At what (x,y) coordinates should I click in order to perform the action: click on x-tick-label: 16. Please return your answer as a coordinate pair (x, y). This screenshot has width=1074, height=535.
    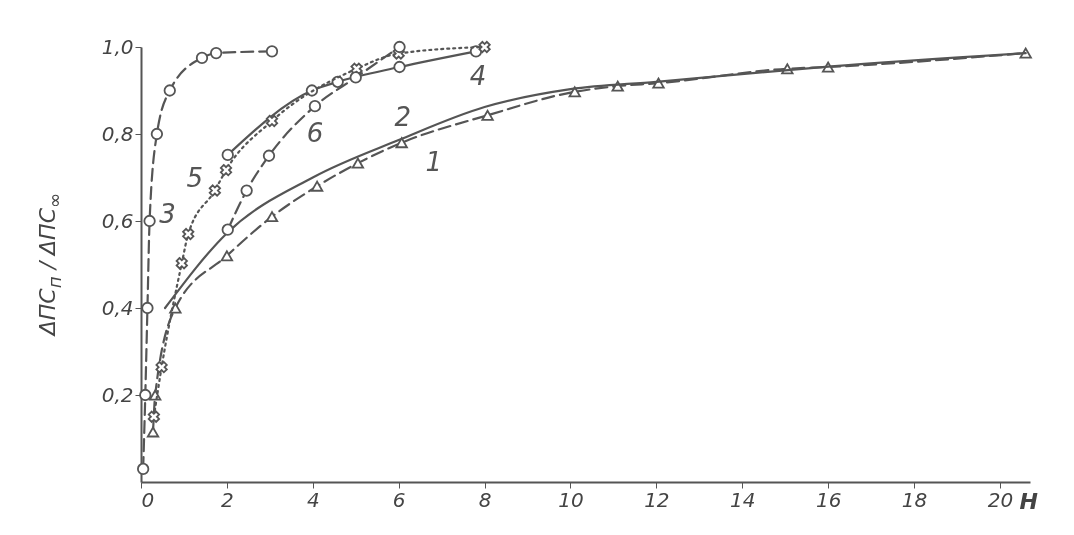
    Looking at the image, I should click on (828, 499).